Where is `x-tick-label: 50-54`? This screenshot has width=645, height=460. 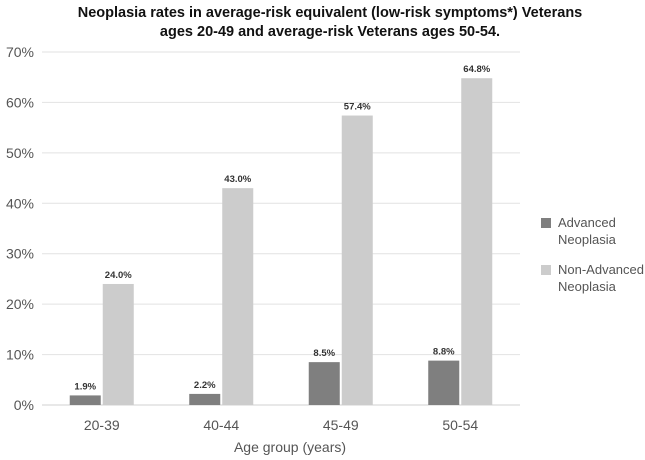 x-tick-label: 50-54 is located at coordinates (460, 425).